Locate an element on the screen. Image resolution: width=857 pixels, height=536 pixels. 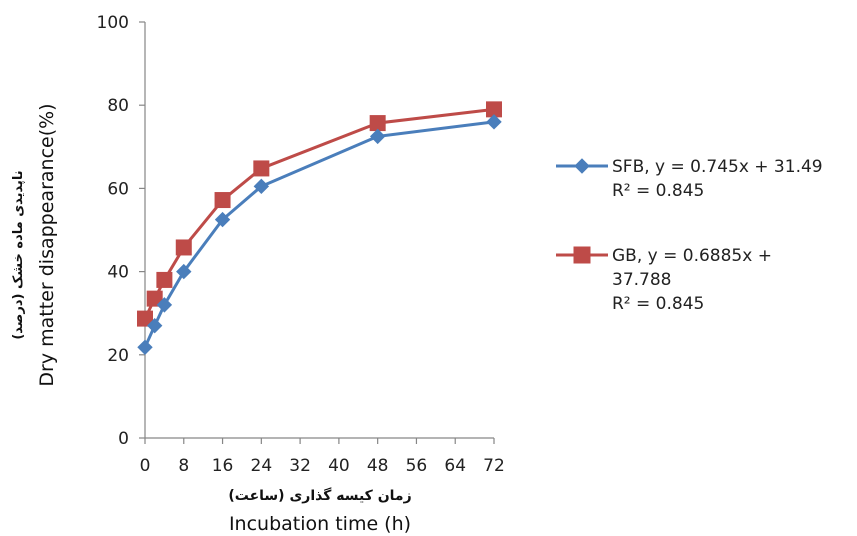
legend-label-line: SFB, y = 0.745x + 31.49 is located at coordinates (717, 167).